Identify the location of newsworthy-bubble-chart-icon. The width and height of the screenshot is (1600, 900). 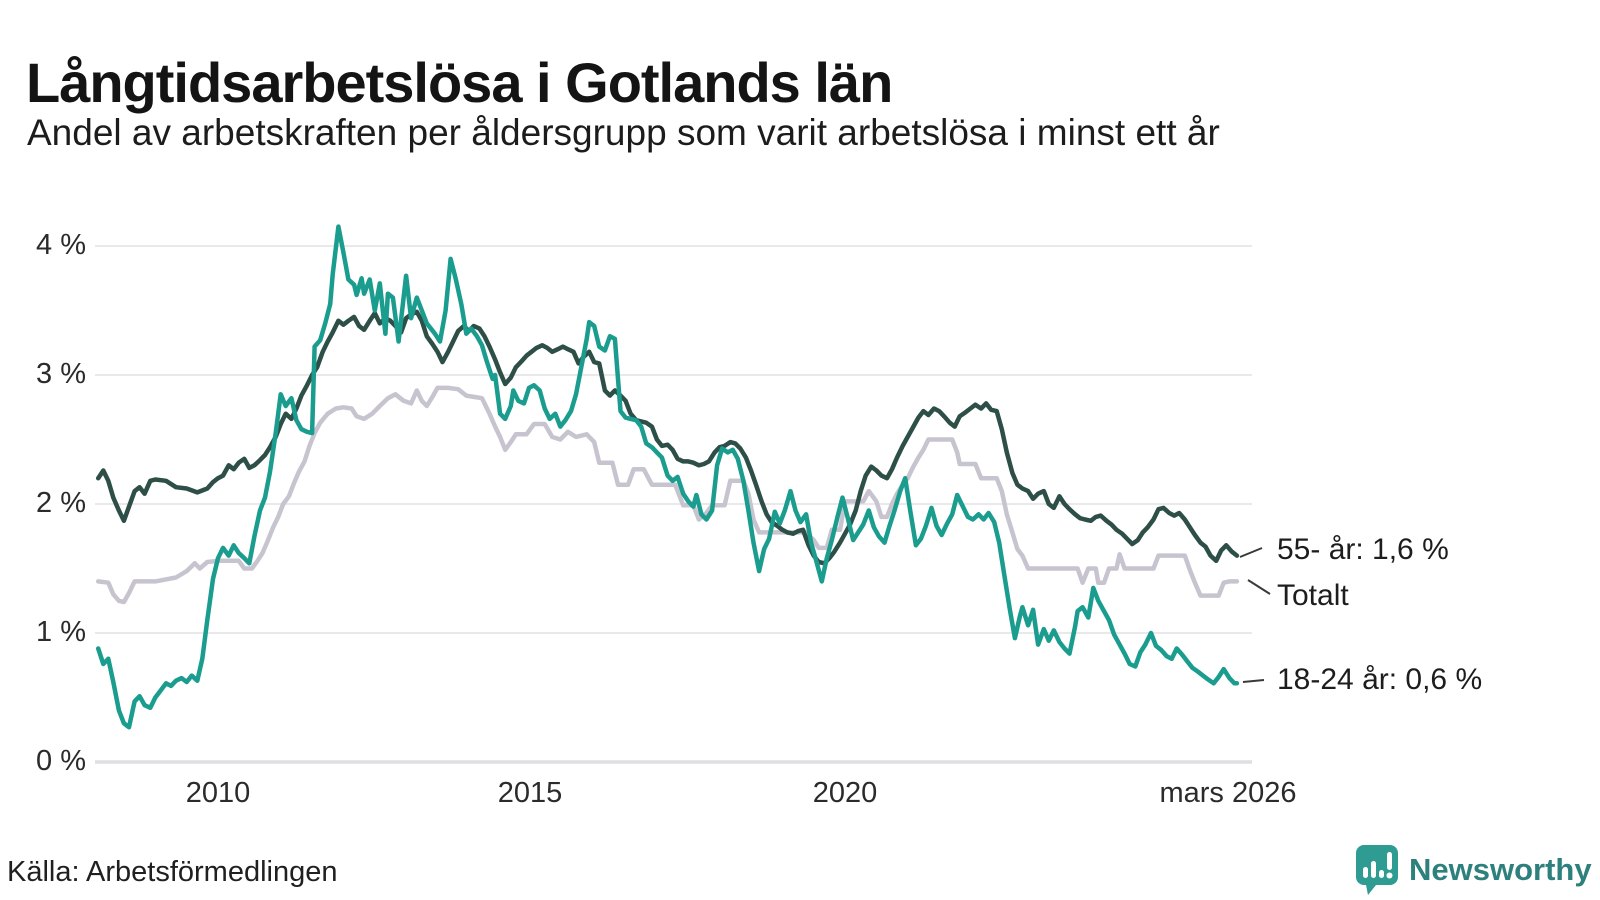
(1377, 870).